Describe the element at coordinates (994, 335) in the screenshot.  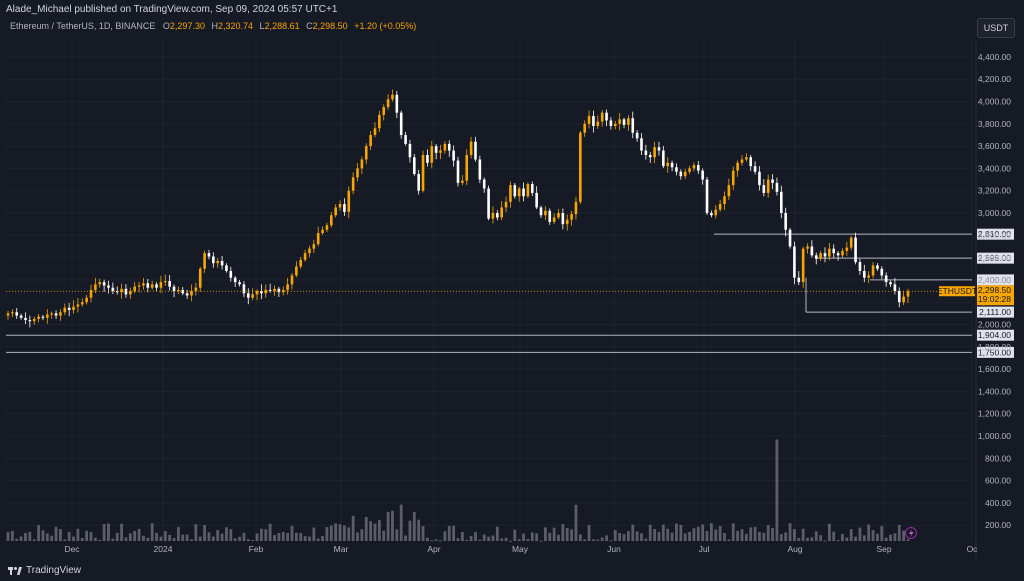
I see `level-label: 1,904.00` at that location.